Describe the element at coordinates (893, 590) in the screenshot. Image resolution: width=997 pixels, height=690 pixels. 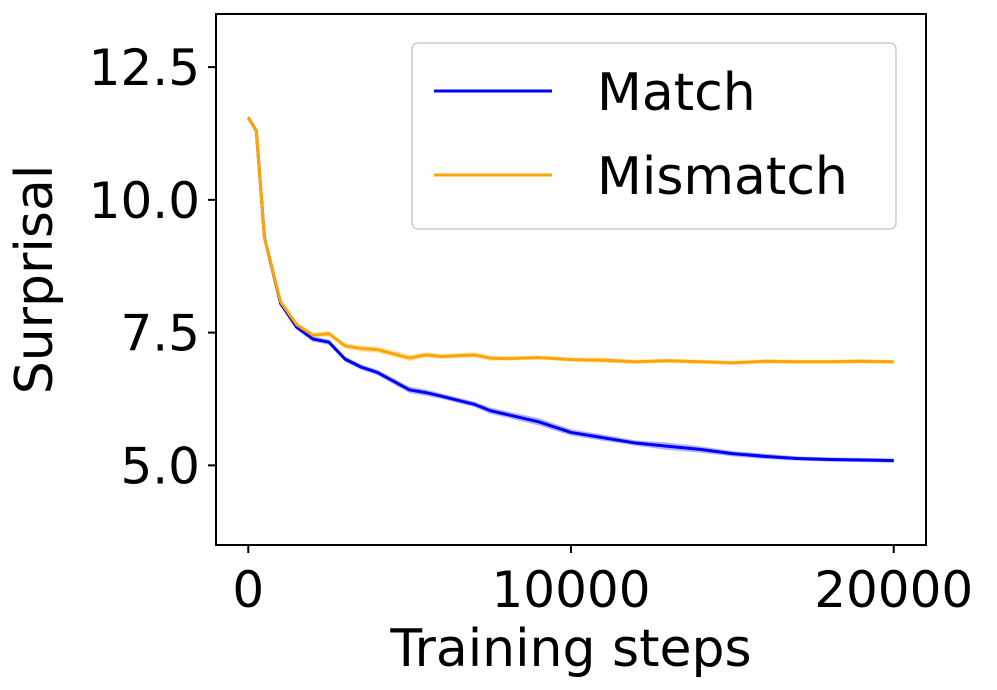
I see `x-tick-label: 20000` at that location.